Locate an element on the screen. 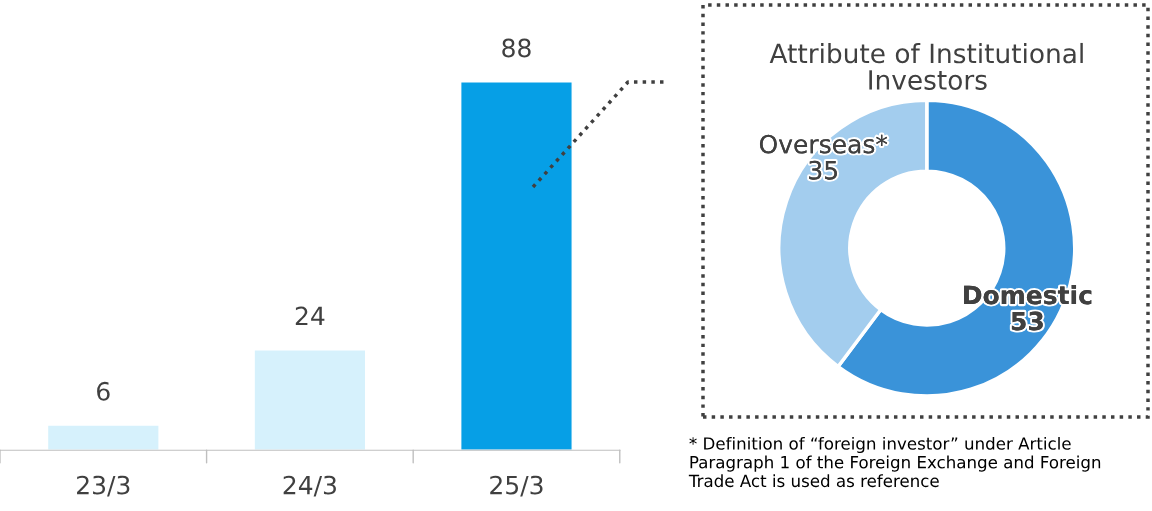 Image resolution: width=1152 pixels, height=511 pixels. data-label: 88 is located at coordinates (516, 48).